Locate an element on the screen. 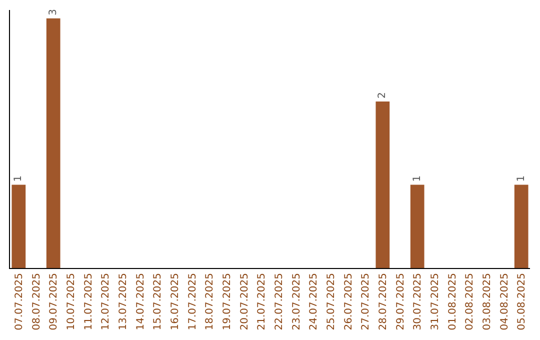  x-tick-label: 08.07.2025 is located at coordinates (36, 301).